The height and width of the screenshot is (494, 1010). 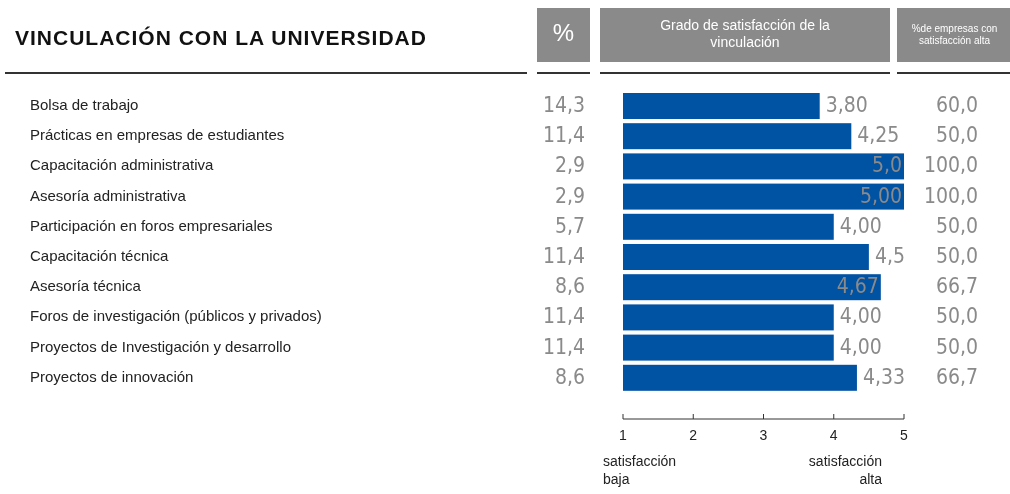 What do you see at coordinates (122, 165) in the screenshot?
I see `category-label: Capacitación administrativa` at bounding box center [122, 165].